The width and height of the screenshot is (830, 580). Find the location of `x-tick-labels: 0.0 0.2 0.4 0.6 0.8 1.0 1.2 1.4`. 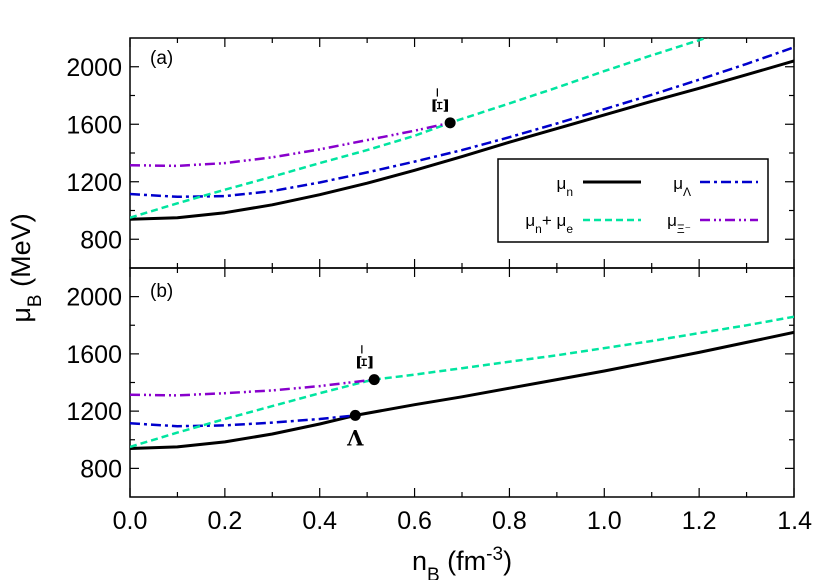

x-tick-labels: 0.0 0.2 0.4 0.6 0.8 1.0 1.2 1.4 is located at coordinates (462, 521).